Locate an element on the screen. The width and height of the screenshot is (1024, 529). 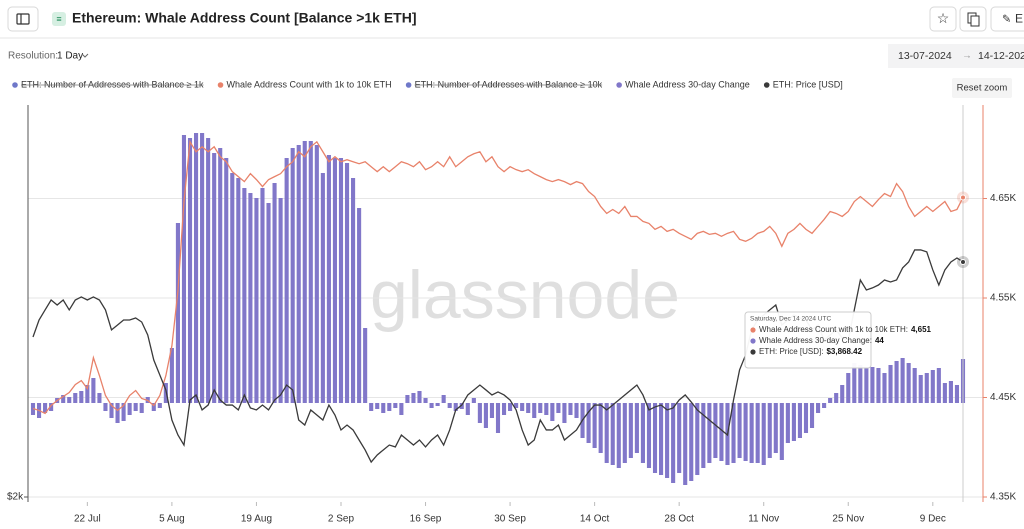
edit-label: E is located at coordinates (1019, 19).